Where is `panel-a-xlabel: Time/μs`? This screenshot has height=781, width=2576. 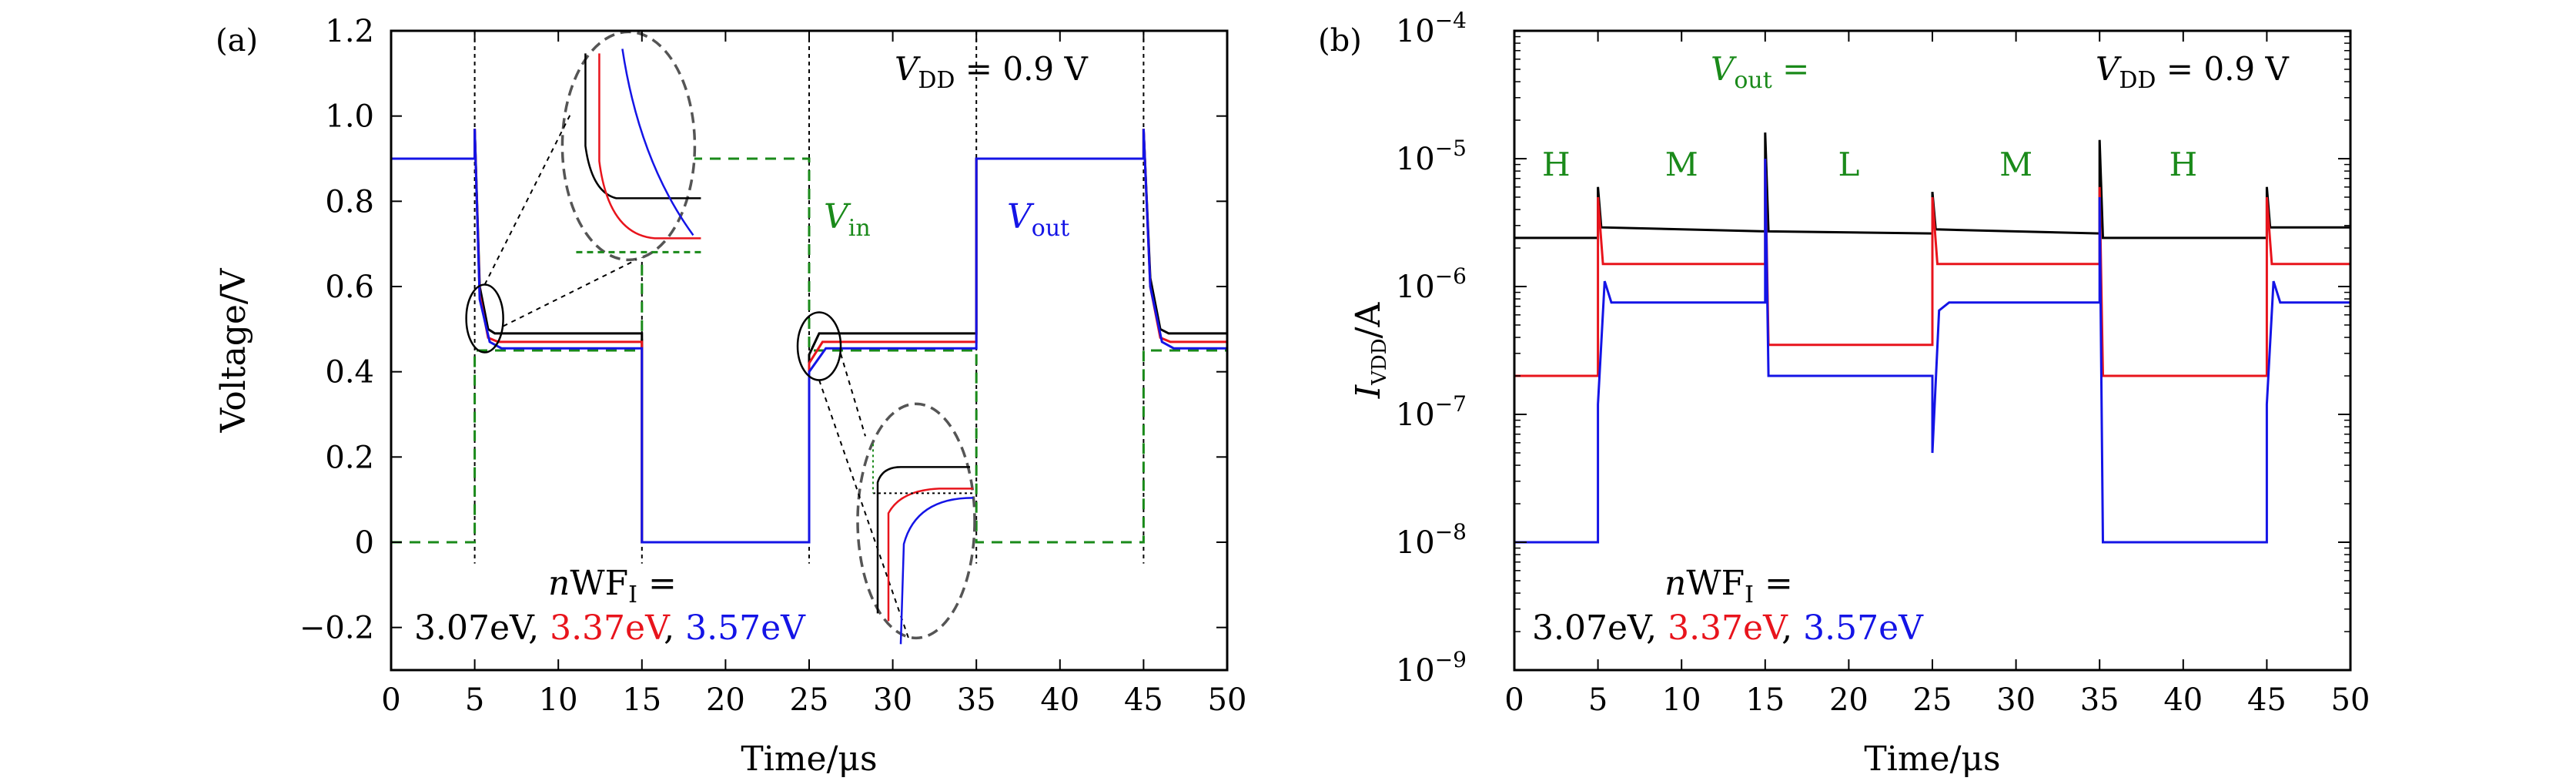 panel-a-xlabel: Time/μs is located at coordinates (809, 759).